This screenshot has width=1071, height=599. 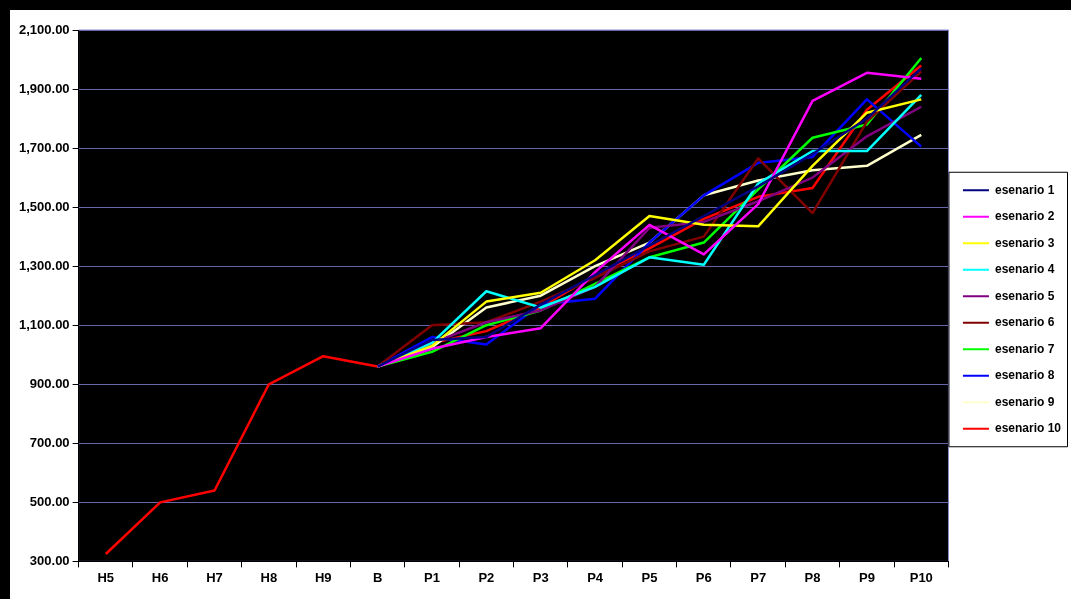 What do you see at coordinates (49, 501) in the screenshot?
I see `y-tick-label: 500.00` at bounding box center [49, 501].